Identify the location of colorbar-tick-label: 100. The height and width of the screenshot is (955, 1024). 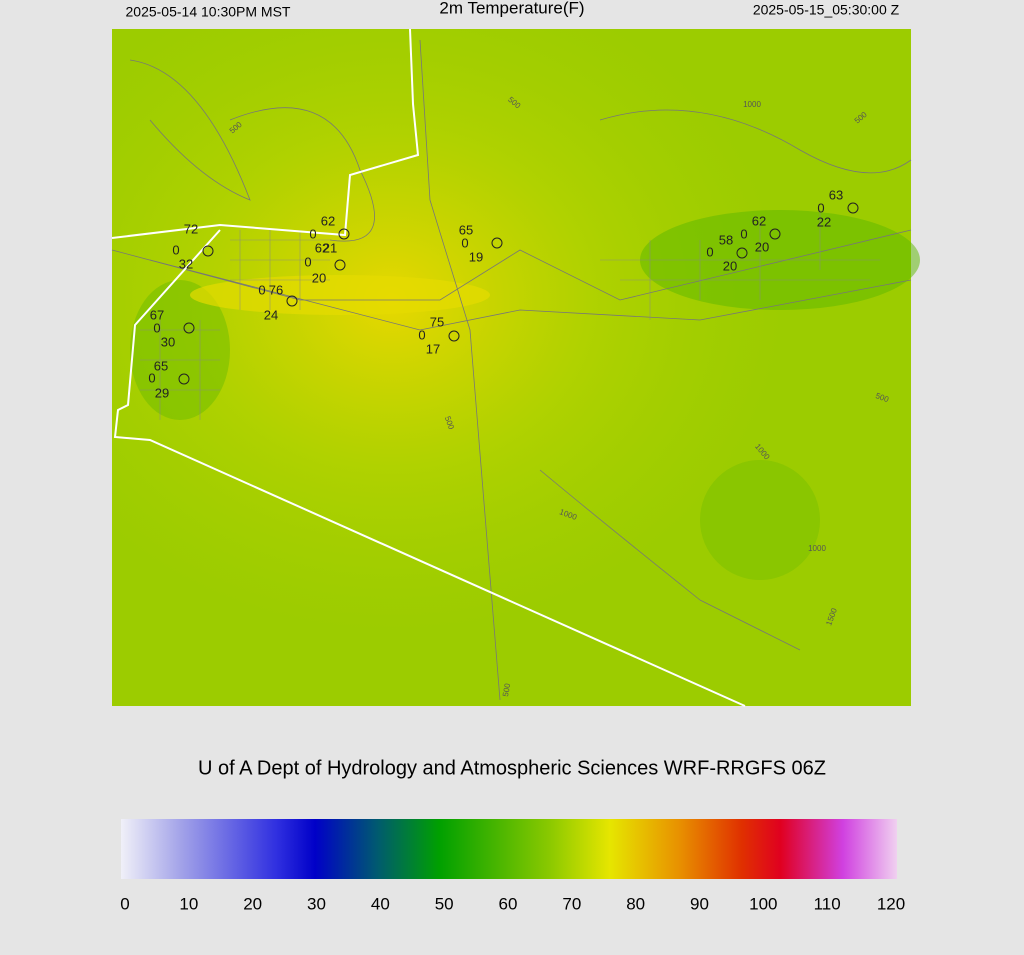
(763, 903).